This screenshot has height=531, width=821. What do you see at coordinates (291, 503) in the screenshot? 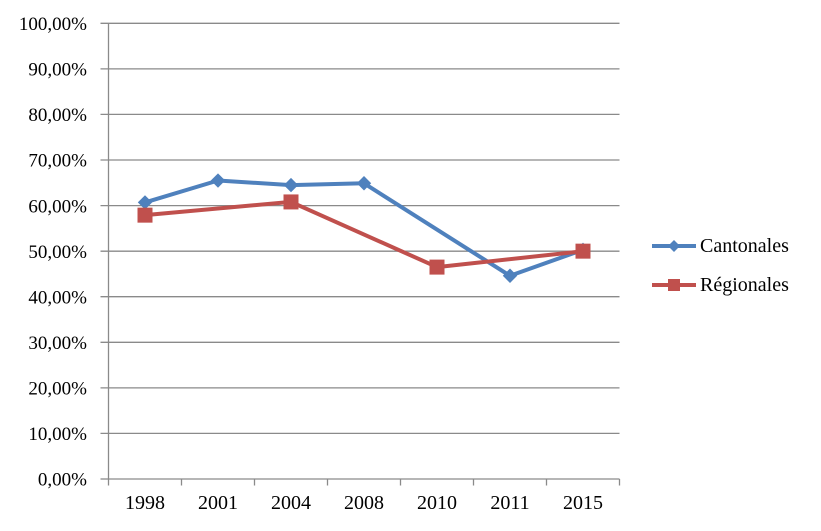
I see `x-tick-label: 2004` at bounding box center [291, 503].